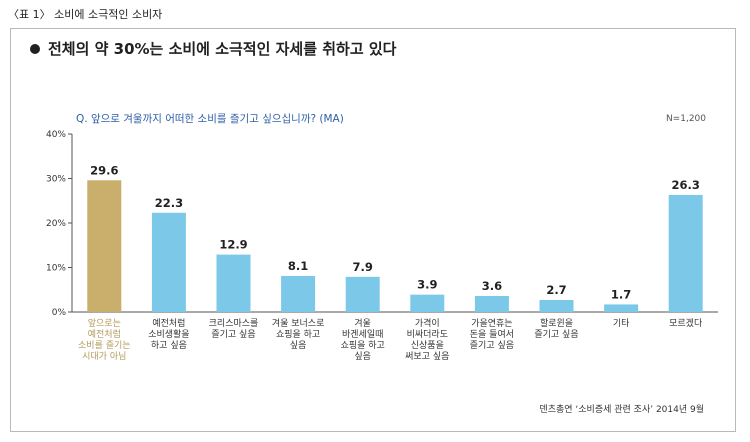 This screenshot has width=750, height=442. What do you see at coordinates (104, 170) in the screenshot?
I see `value-label: 29.6` at bounding box center [104, 170].